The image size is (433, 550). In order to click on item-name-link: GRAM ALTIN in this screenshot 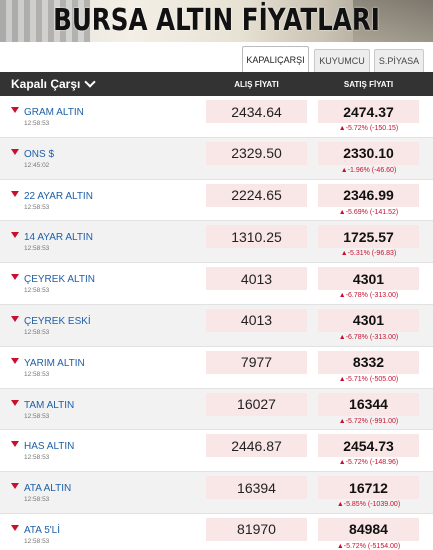, I will do `click(54, 112)`.